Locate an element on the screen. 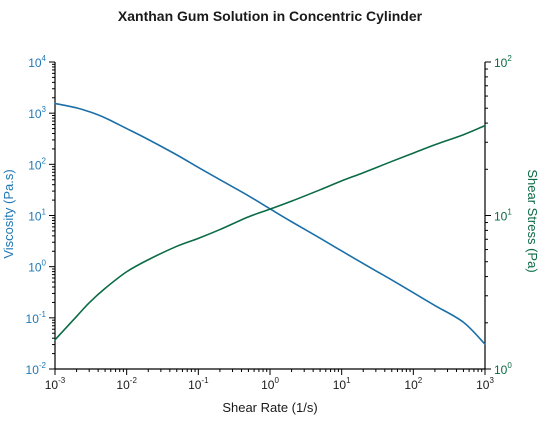 Image resolution: width=538 pixels, height=445 pixels. y-left-tick-label: 10² is located at coordinates (37, 164).